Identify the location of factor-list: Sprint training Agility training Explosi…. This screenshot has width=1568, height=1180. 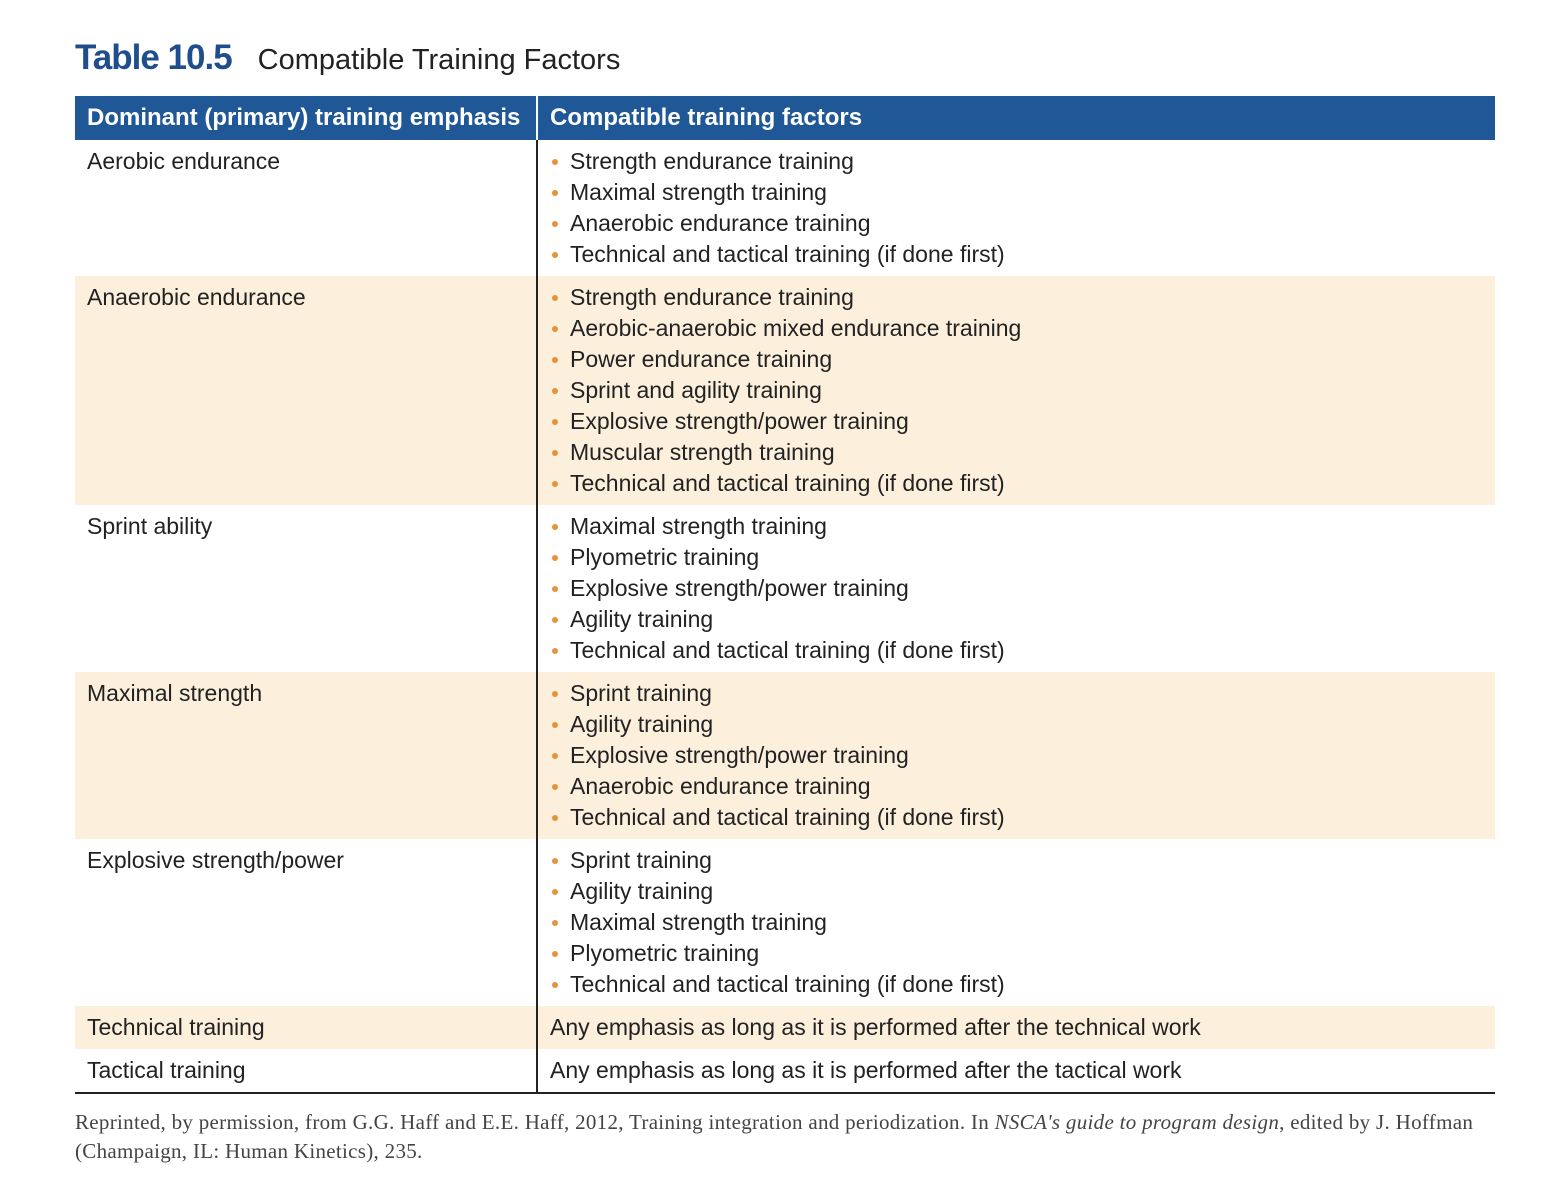
(1016, 755).